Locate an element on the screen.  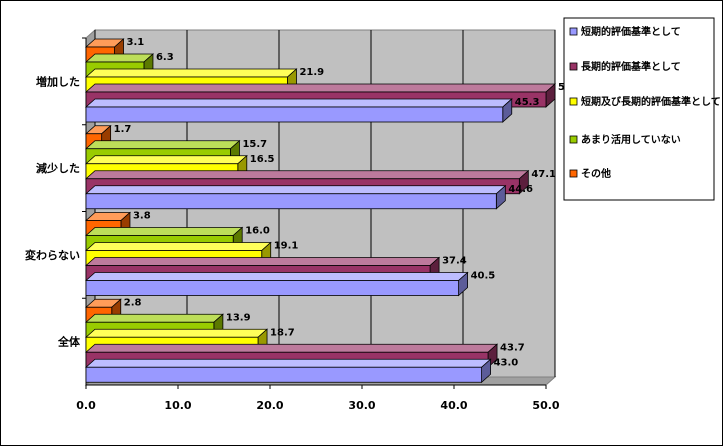
data-label-2-3: 15.7 is located at coordinates (254, 144).